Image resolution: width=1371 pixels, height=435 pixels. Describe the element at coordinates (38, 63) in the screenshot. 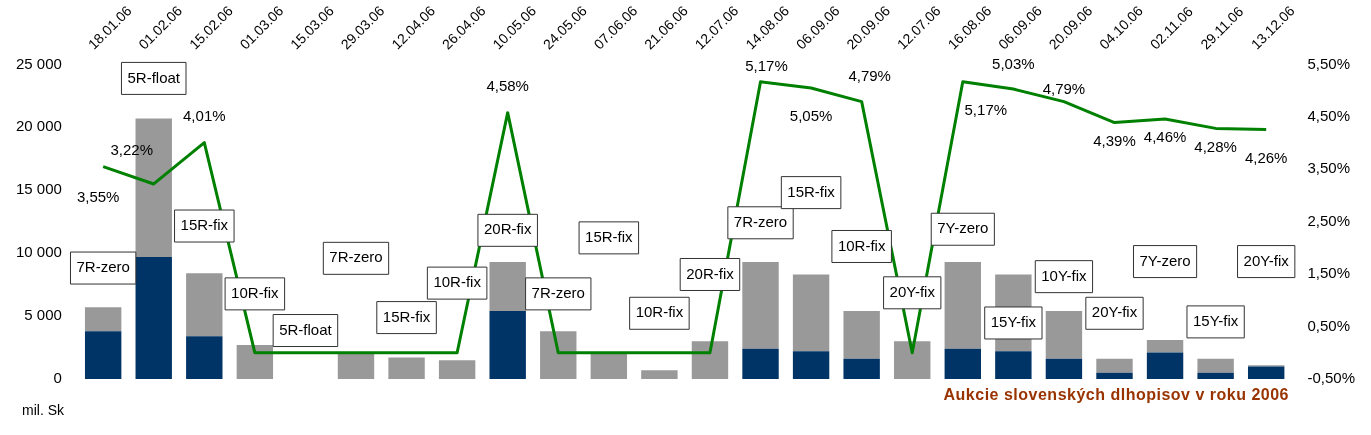

I see `y-tick-label: 25 000` at that location.